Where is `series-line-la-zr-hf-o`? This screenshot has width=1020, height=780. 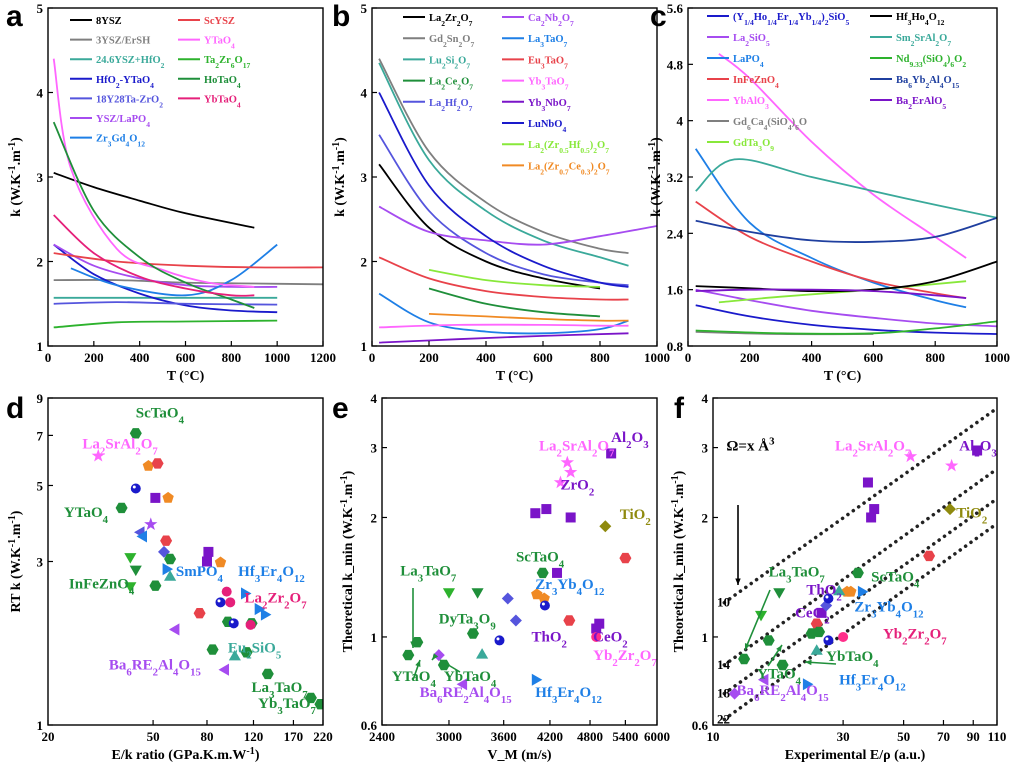
series-line-la-zr-hf-o is located at coordinates (514, 278).